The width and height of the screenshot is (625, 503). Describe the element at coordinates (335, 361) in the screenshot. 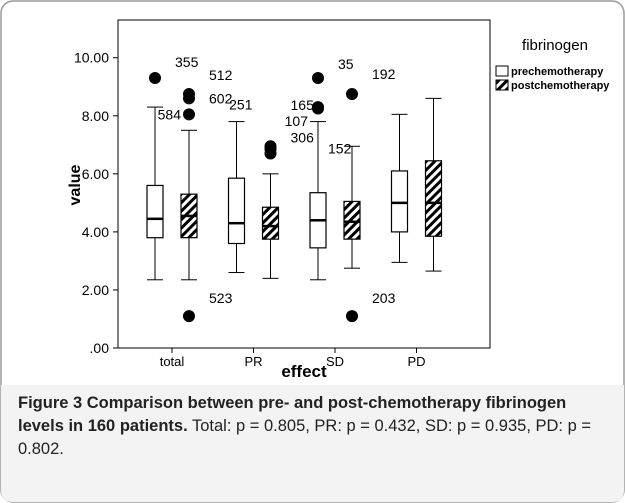

I see `x-tick-label: SD` at that location.